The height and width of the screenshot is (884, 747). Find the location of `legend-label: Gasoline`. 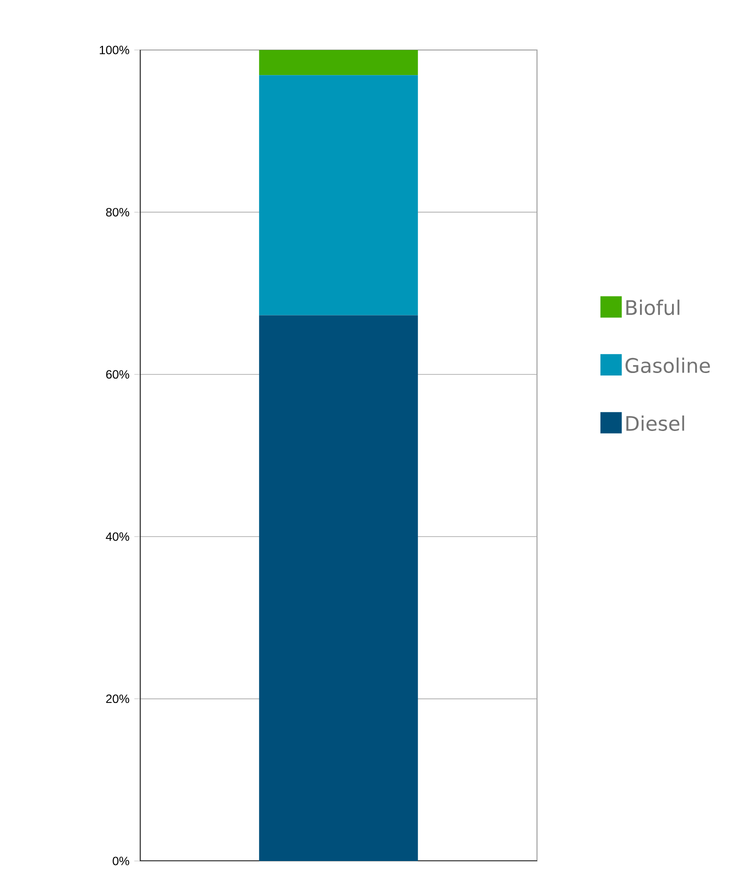

legend-label: Gasoline is located at coordinates (668, 366).